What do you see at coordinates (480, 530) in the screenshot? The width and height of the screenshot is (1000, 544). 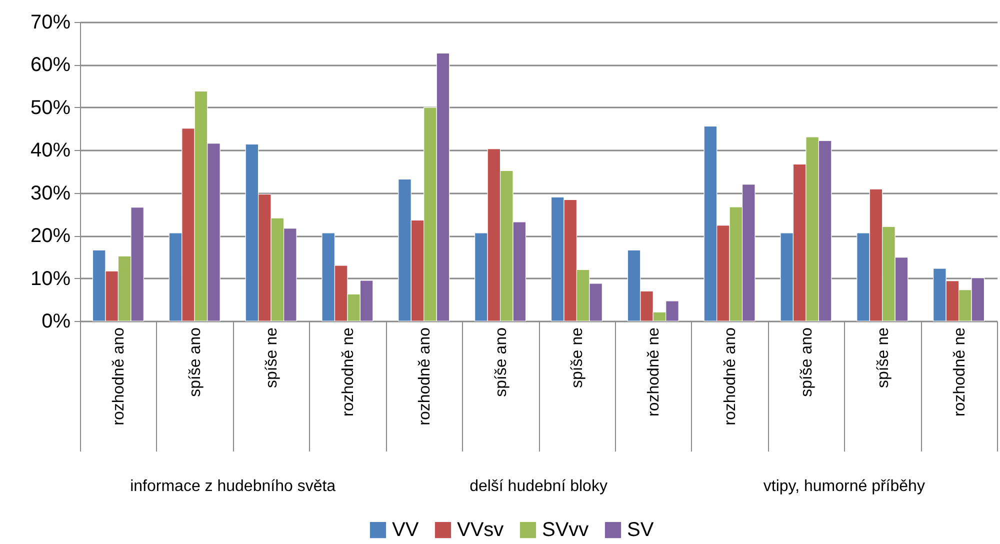 I see `legend-label: VVsv` at bounding box center [480, 530].